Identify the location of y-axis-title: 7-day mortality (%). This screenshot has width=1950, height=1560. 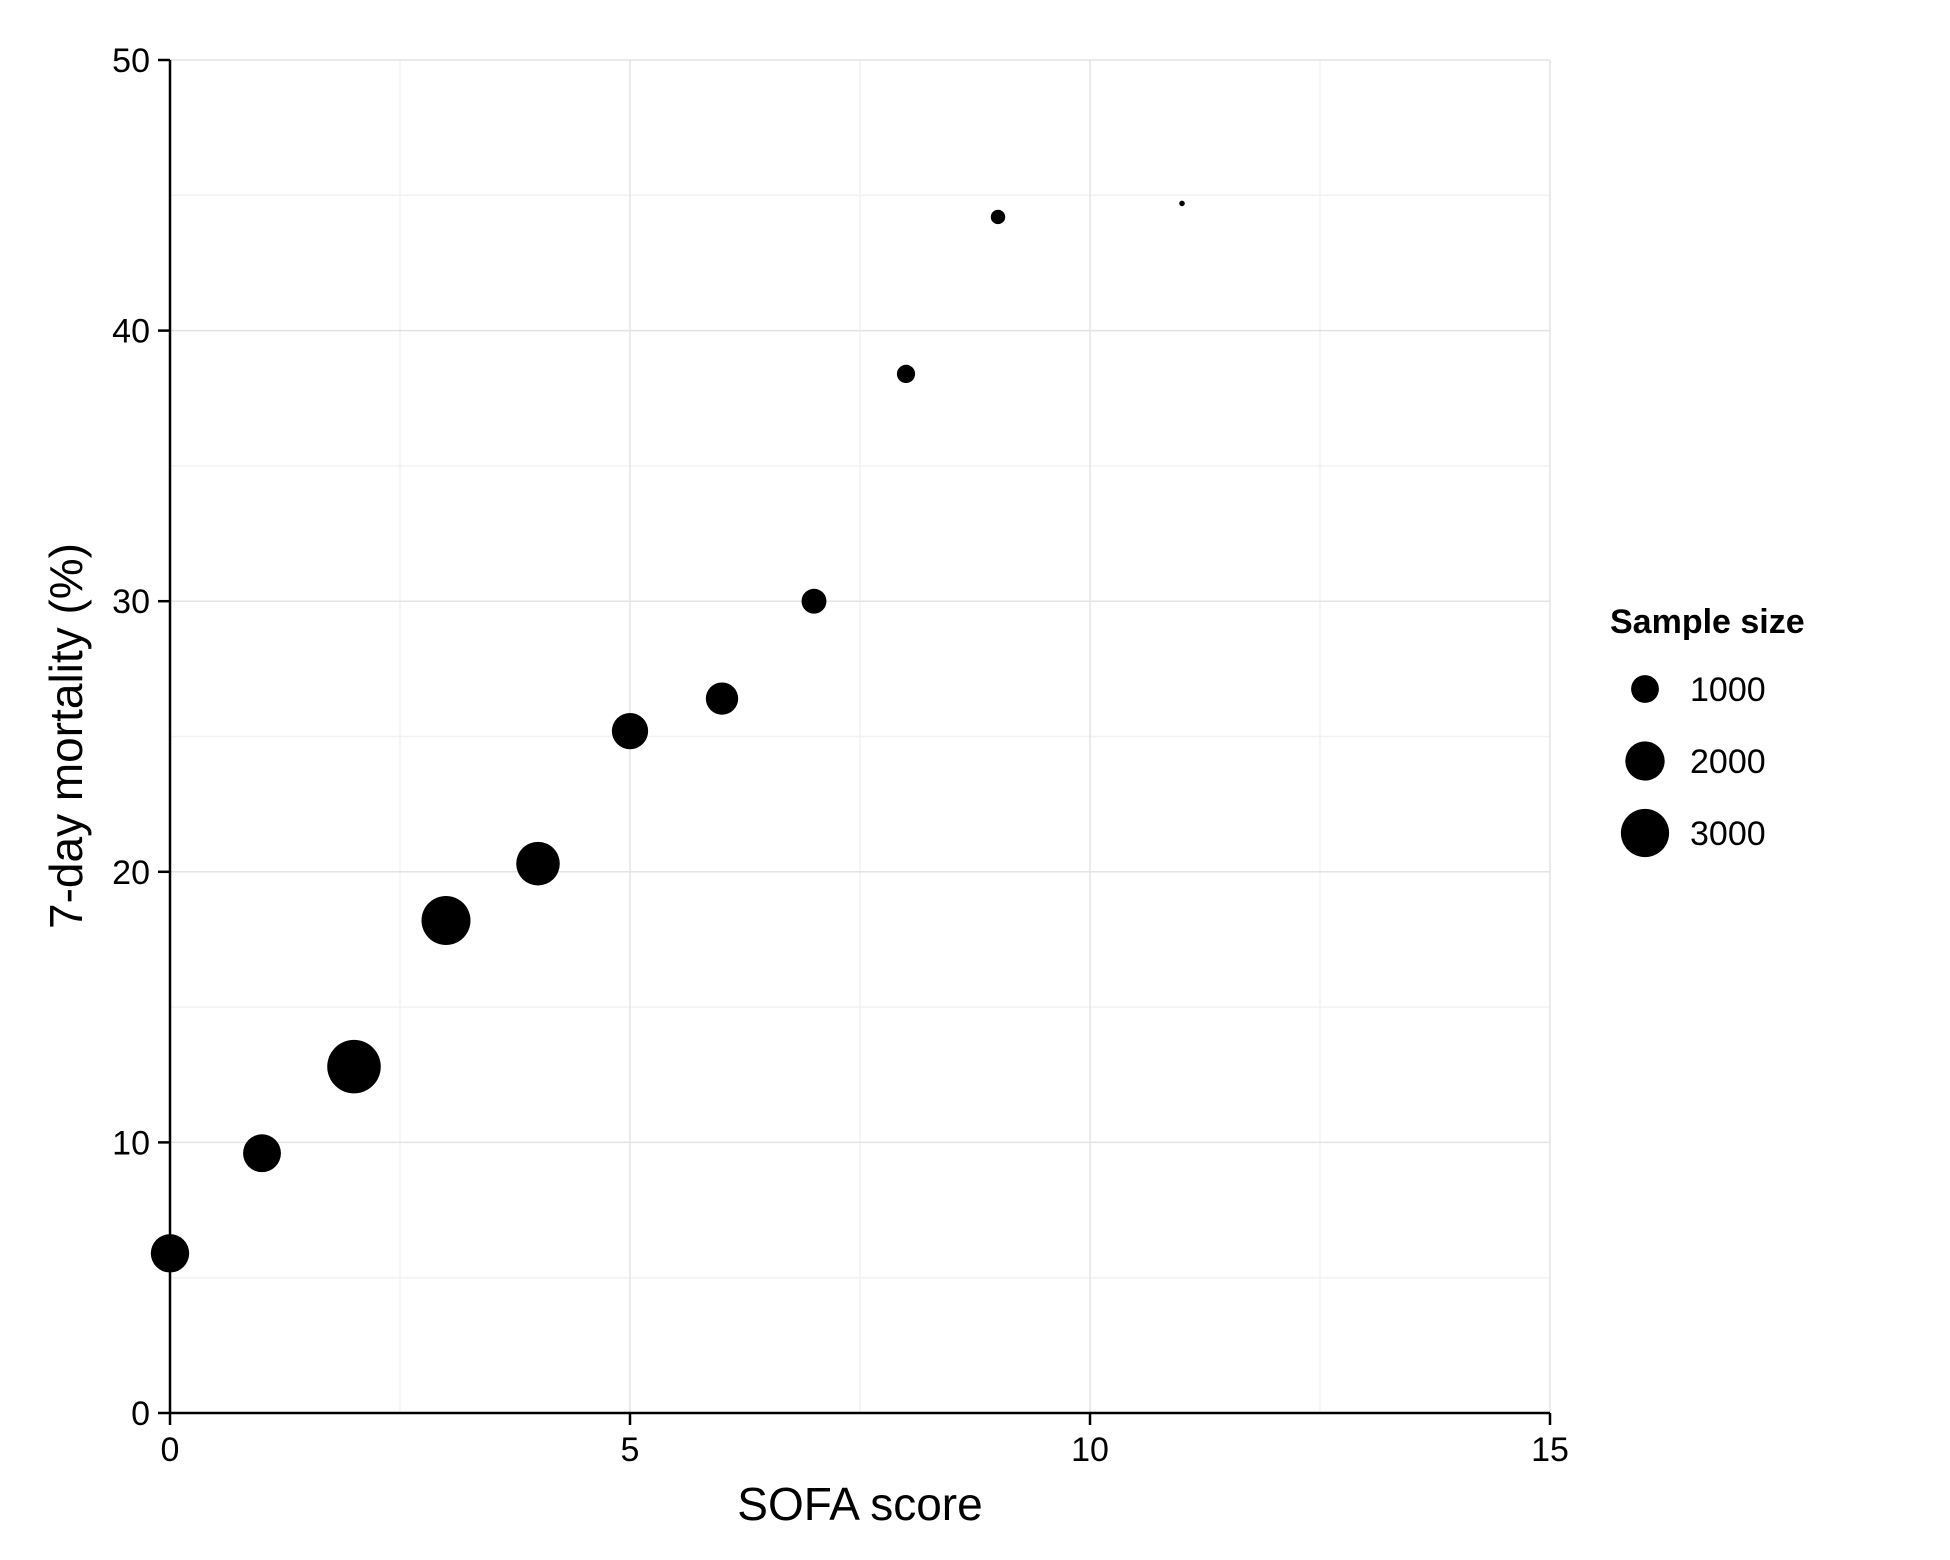
(66, 736).